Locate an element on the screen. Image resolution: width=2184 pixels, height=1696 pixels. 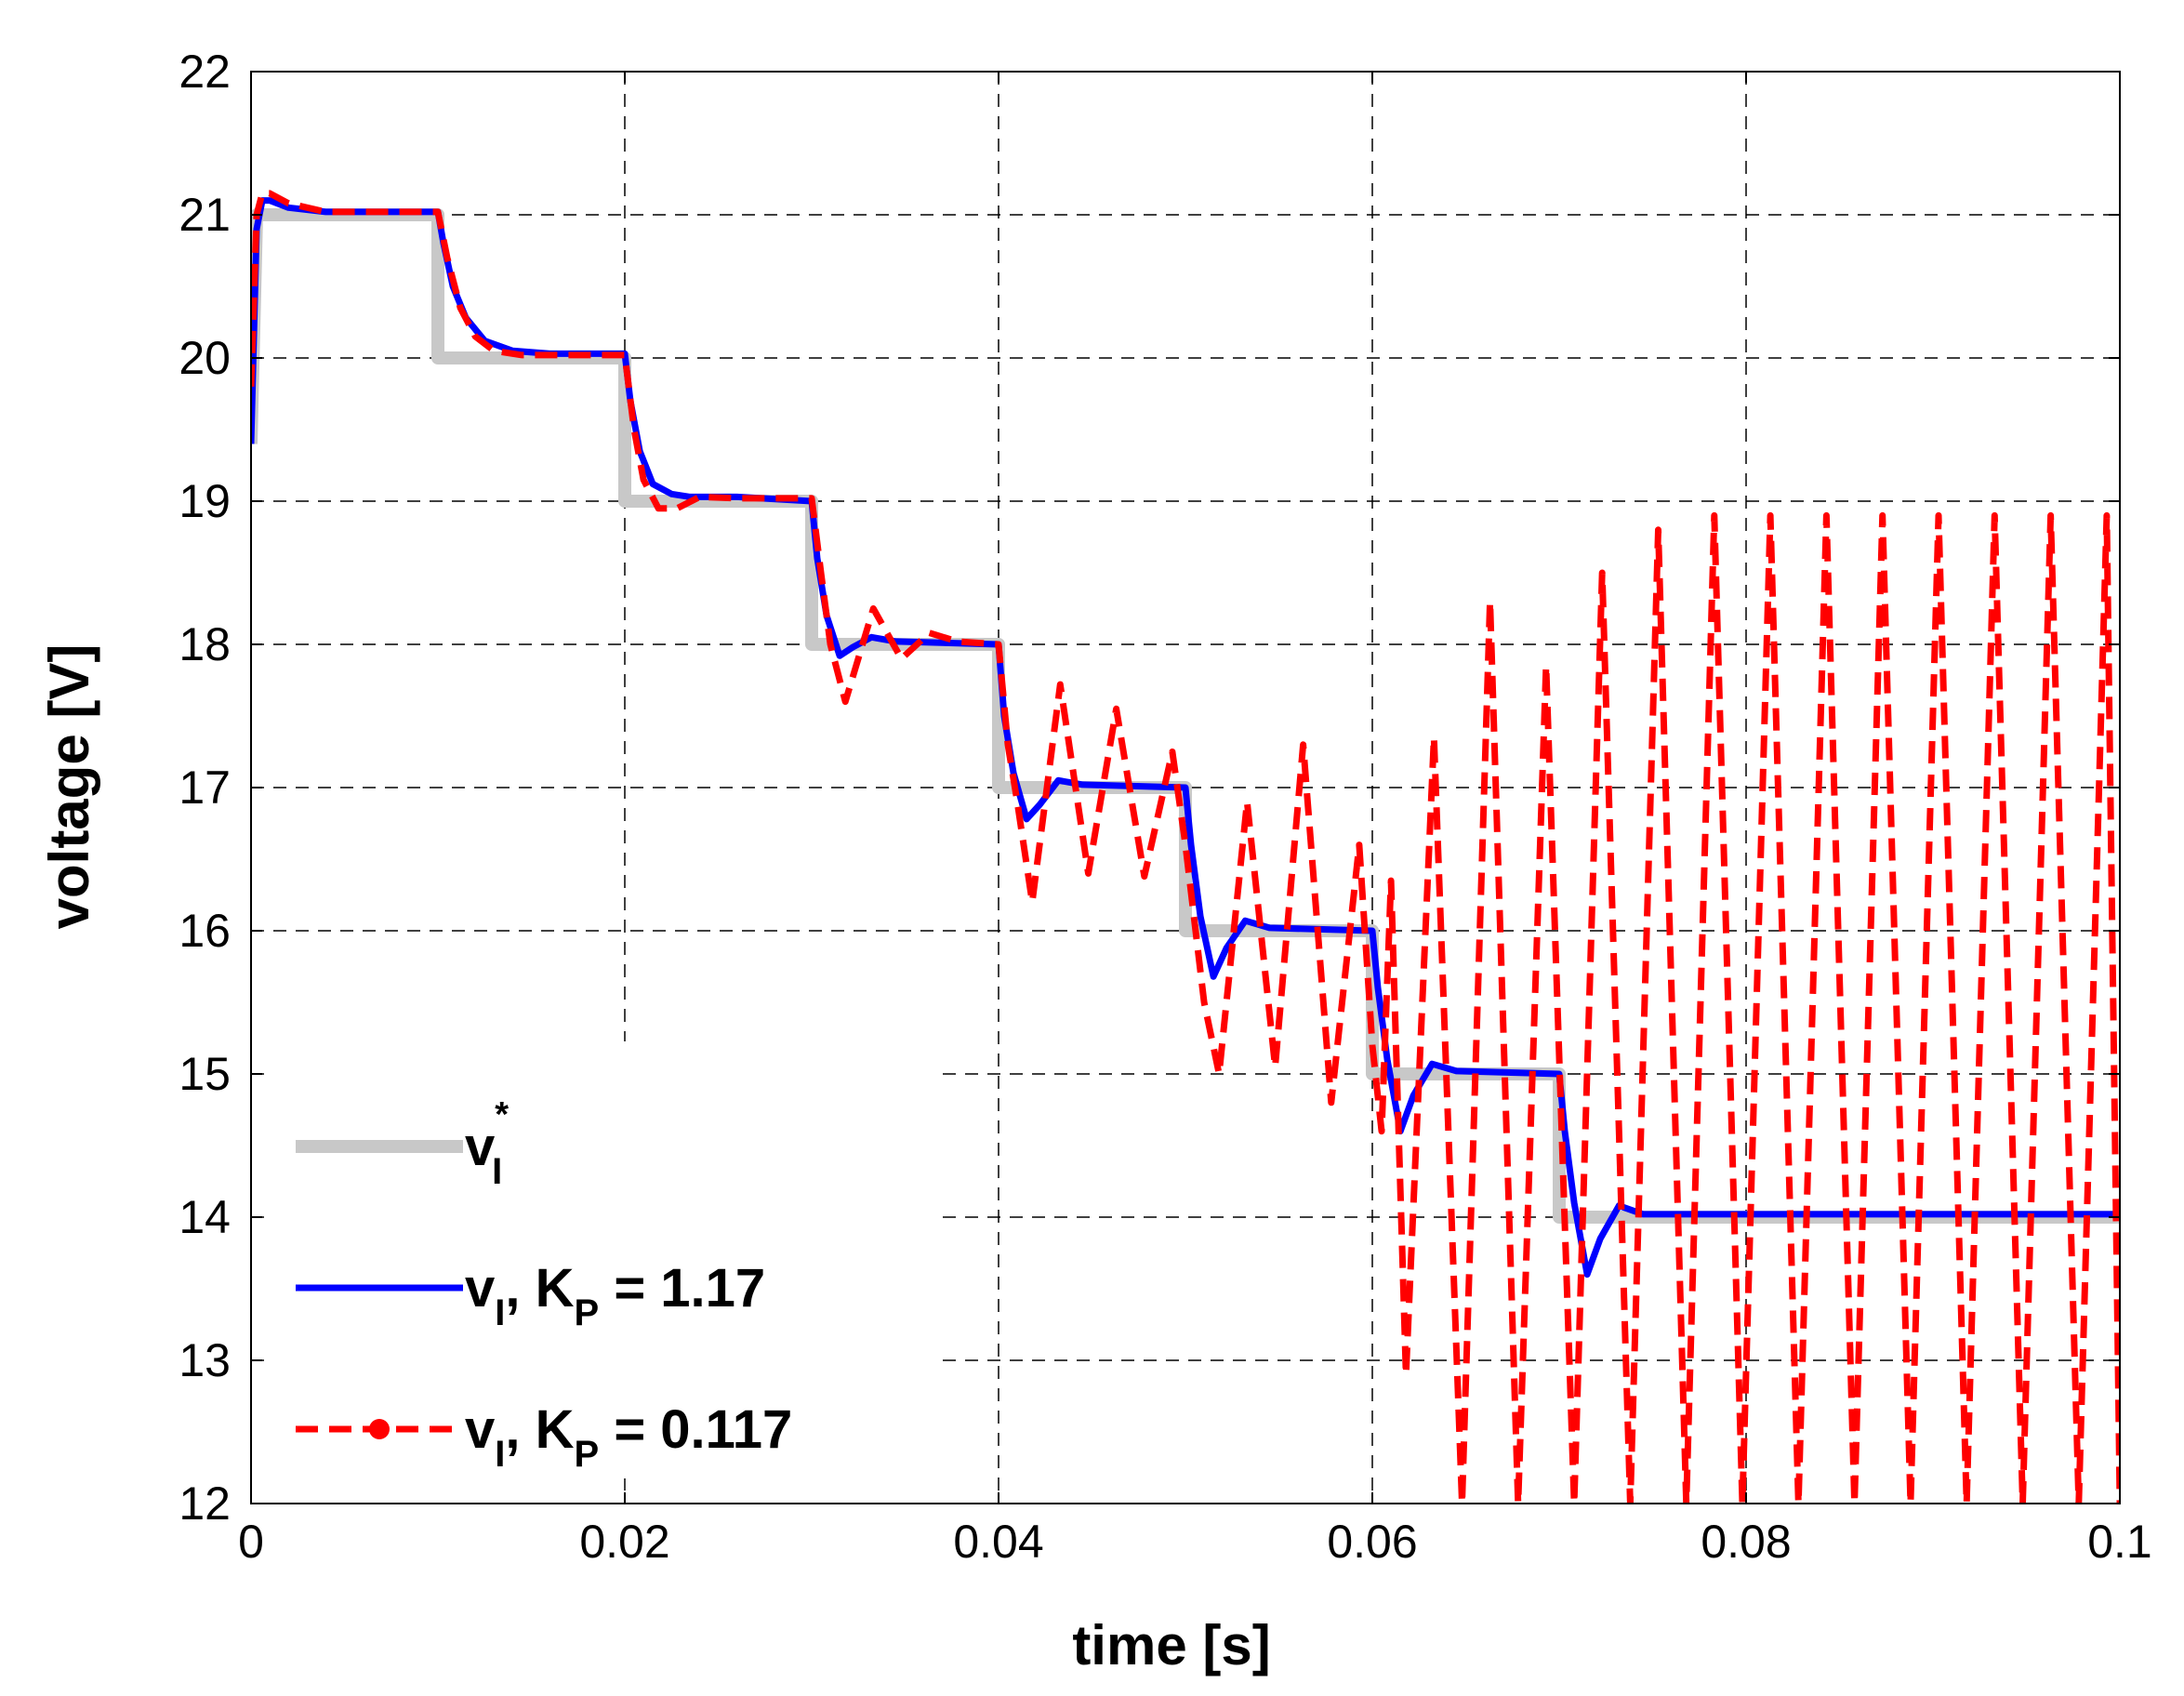
legend-background is located at coordinates (599, 1259).